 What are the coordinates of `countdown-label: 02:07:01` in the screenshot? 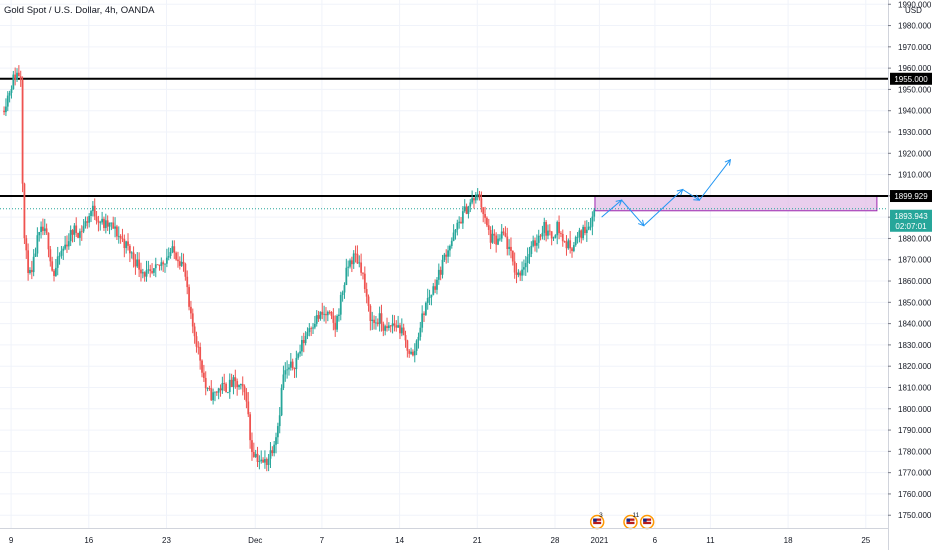 It's located at (911, 226).